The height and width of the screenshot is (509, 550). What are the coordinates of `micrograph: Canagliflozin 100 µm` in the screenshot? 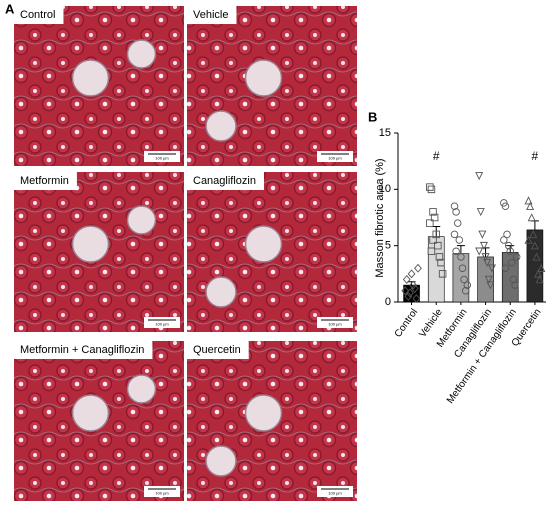 It's located at (272, 252).